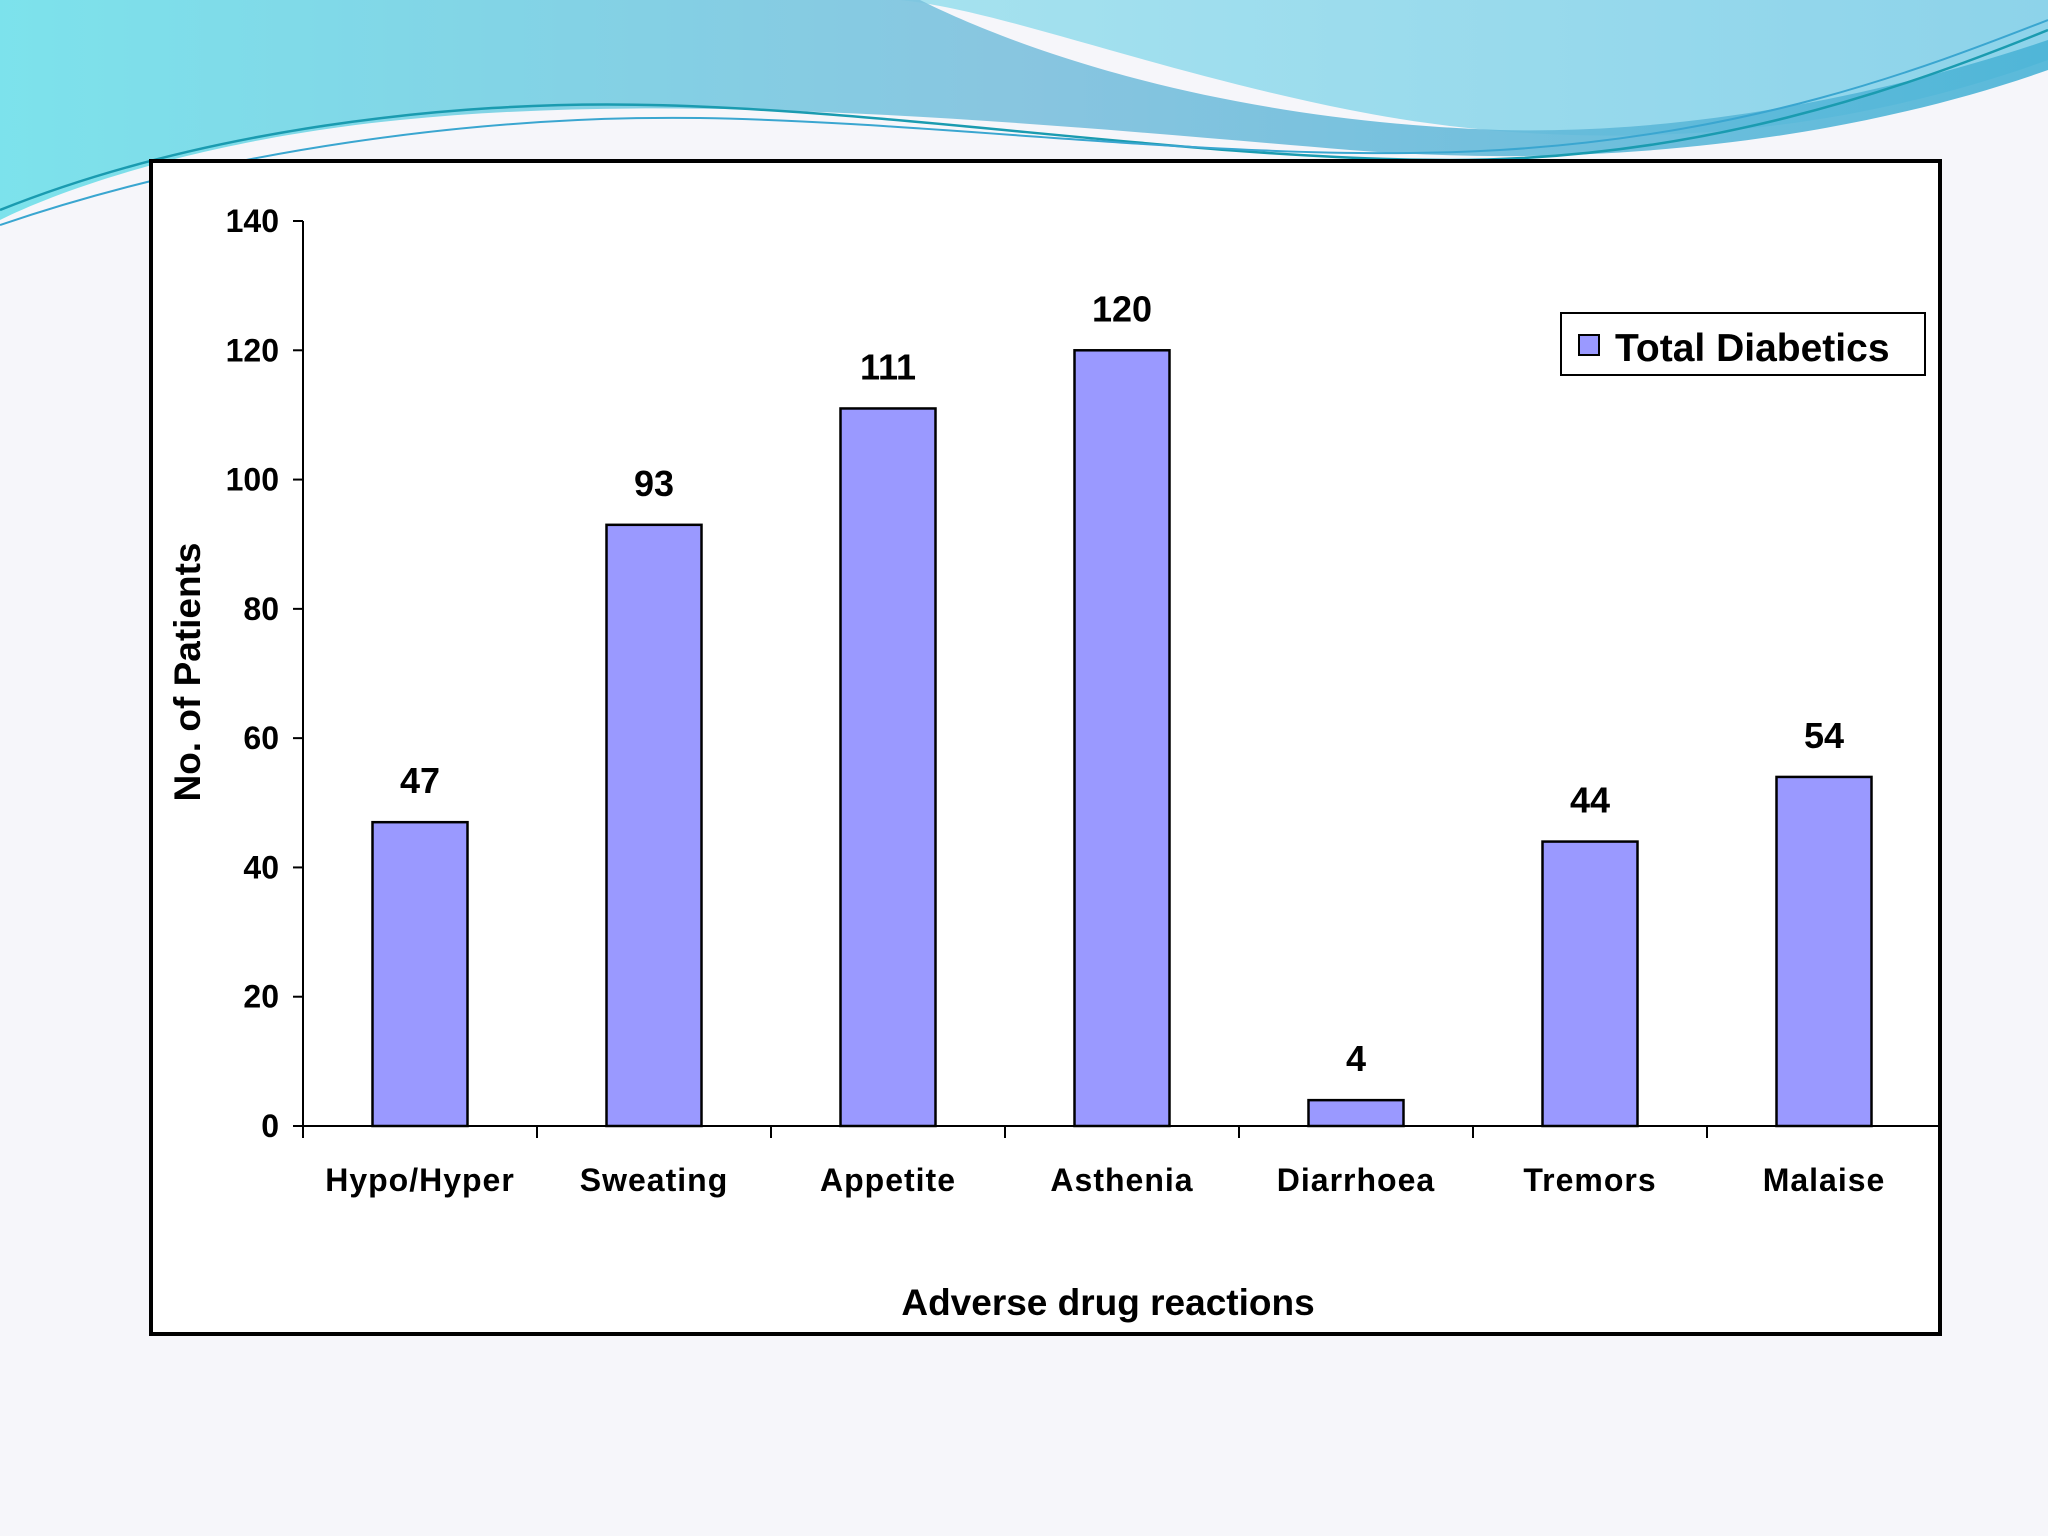  I want to click on data-label: 120, so click(1122, 308).